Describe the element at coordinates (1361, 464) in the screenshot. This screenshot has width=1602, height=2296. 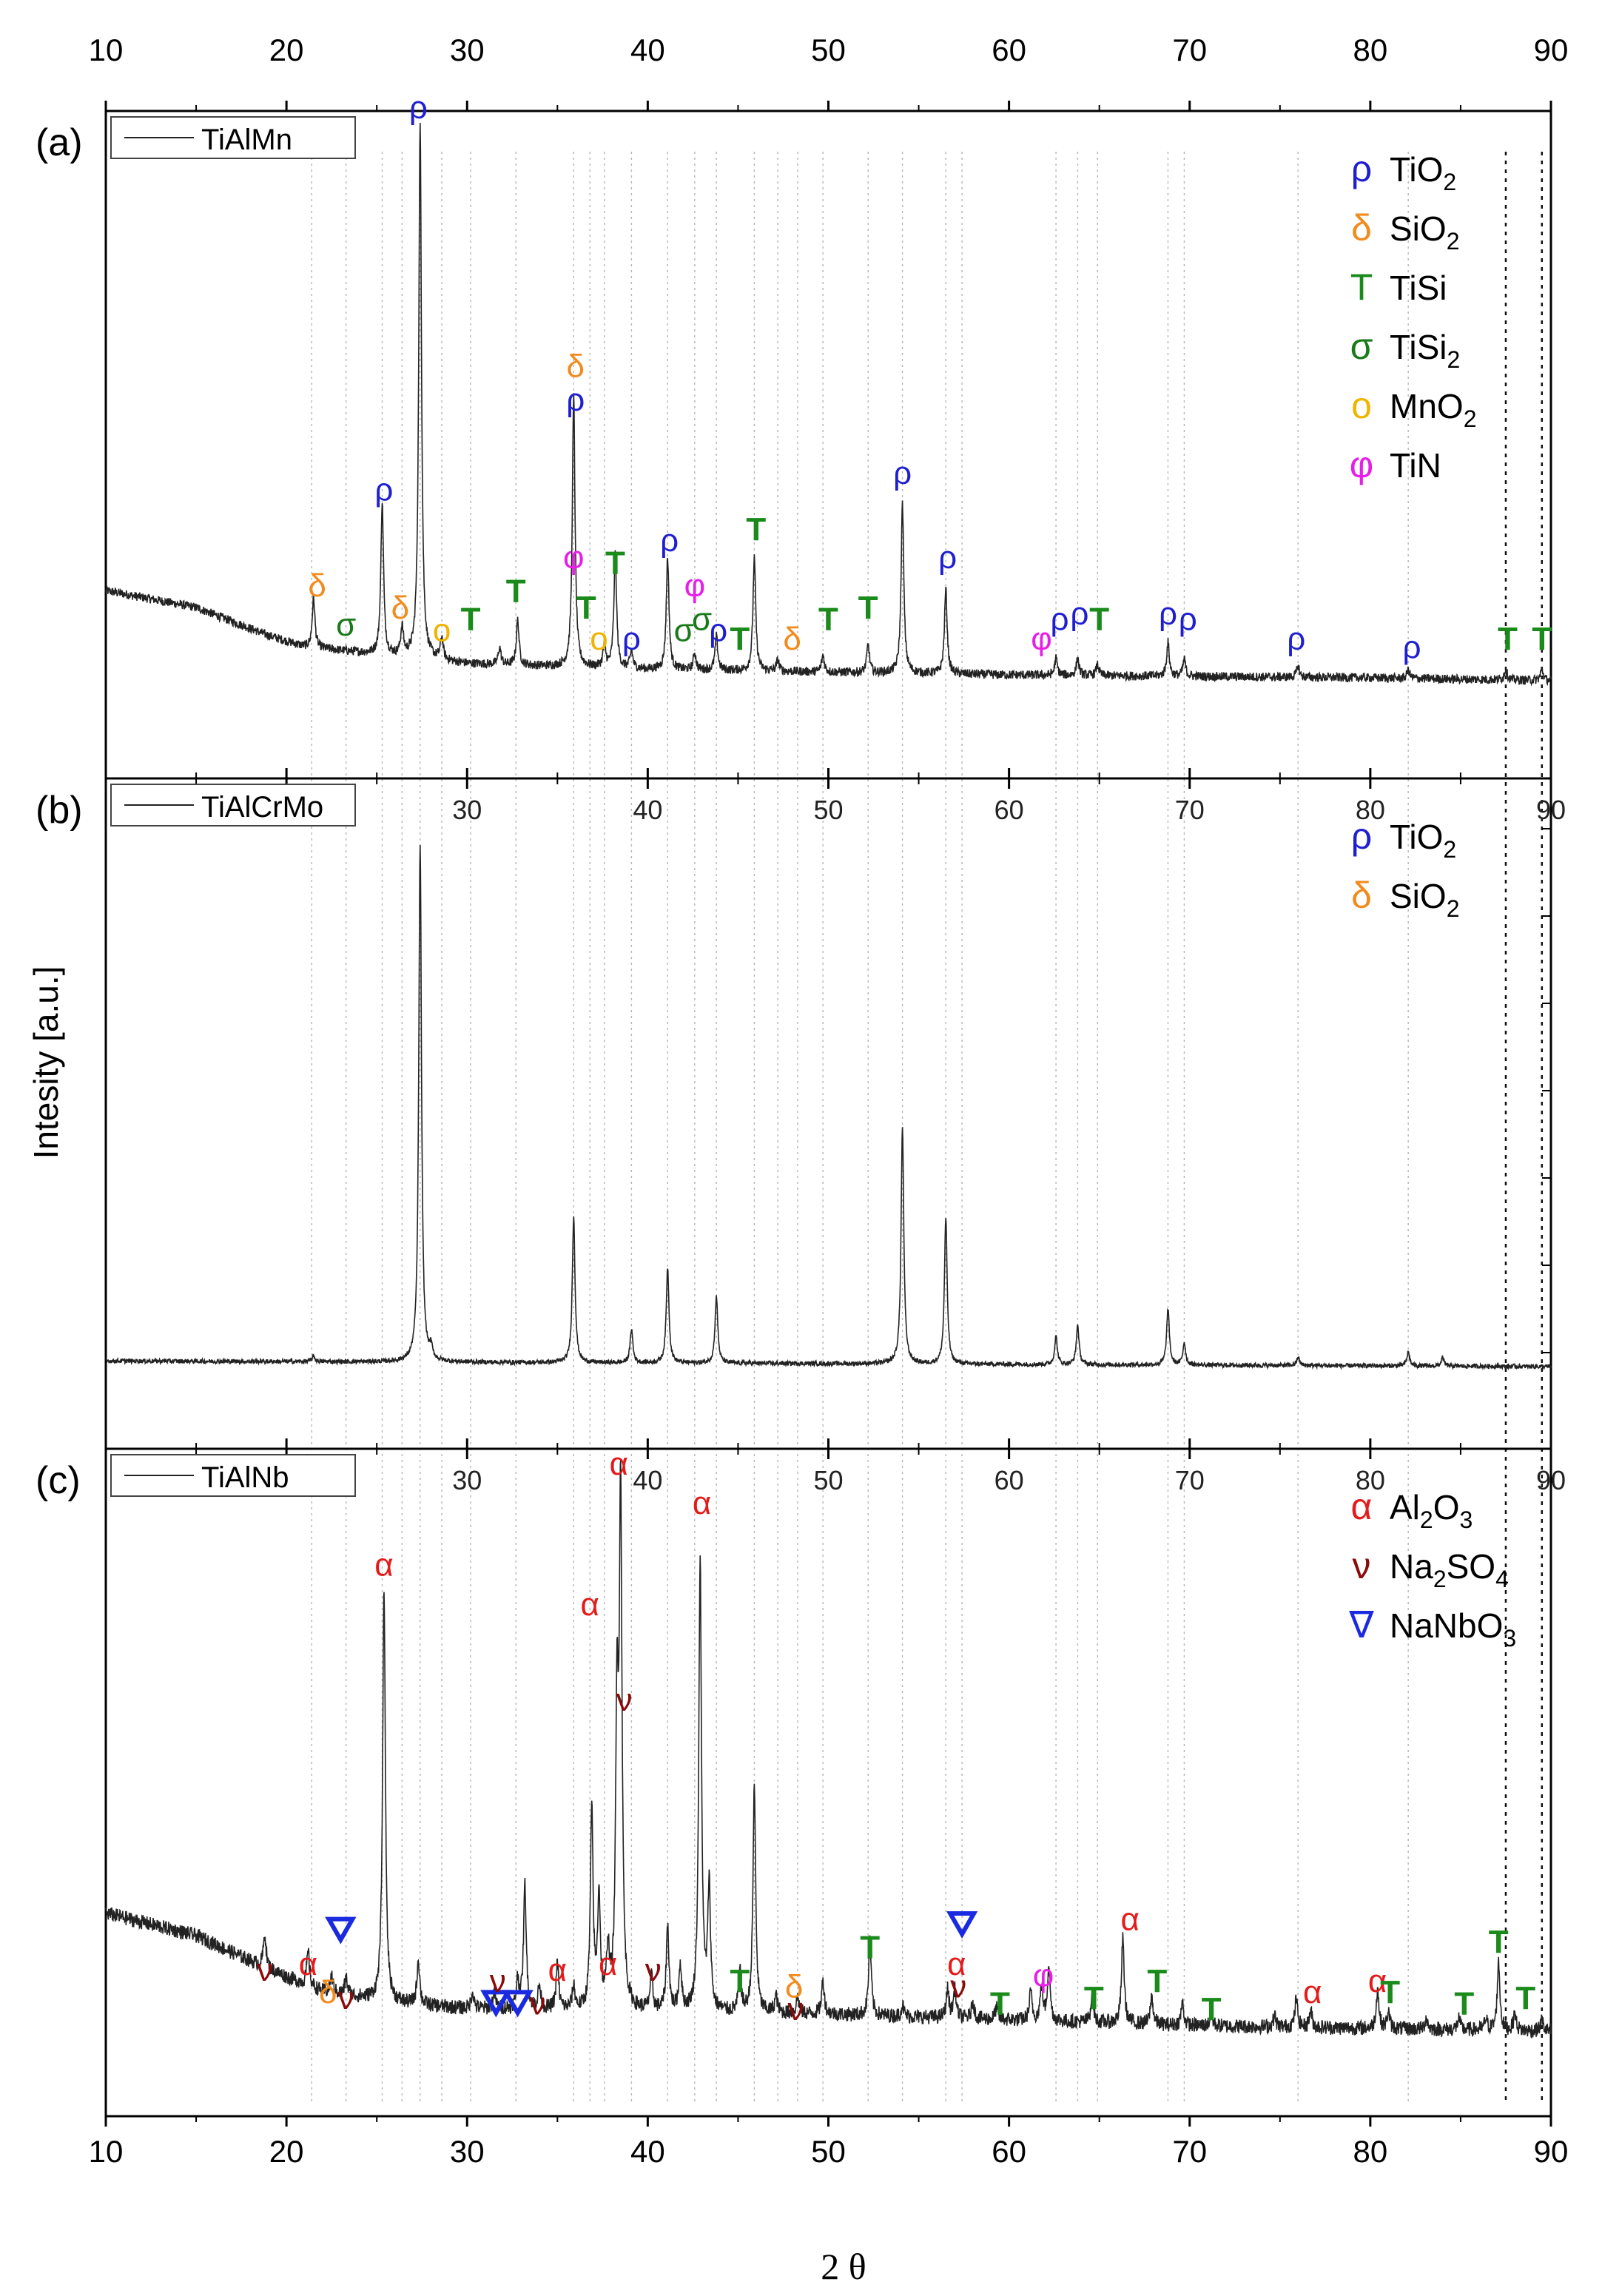
I see `legend-marker-phi: φ` at that location.